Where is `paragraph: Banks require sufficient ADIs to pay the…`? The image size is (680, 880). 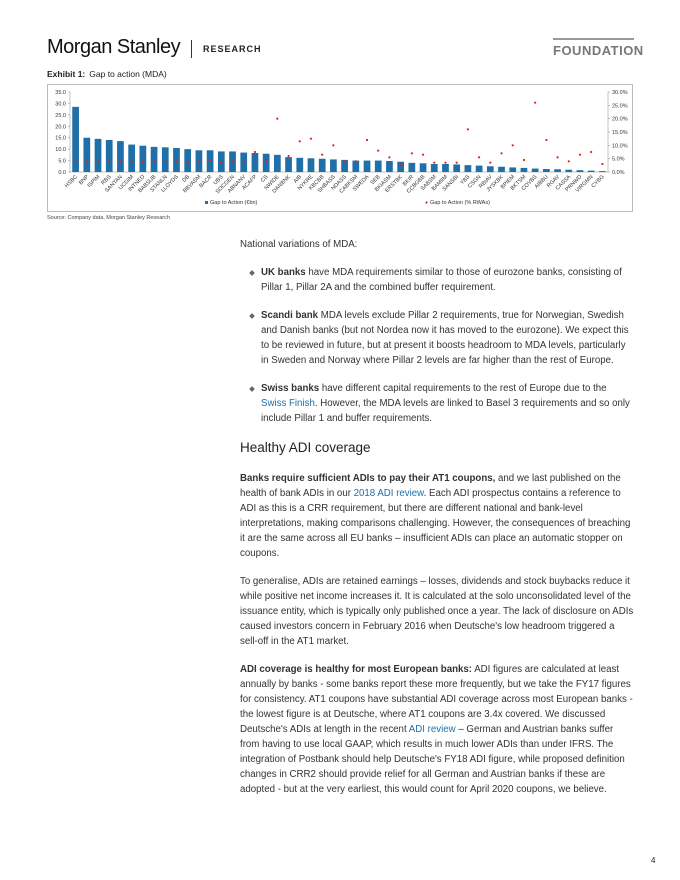
paragraph: Banks require sufficient ADIs to pay the… is located at coordinates (437, 516).